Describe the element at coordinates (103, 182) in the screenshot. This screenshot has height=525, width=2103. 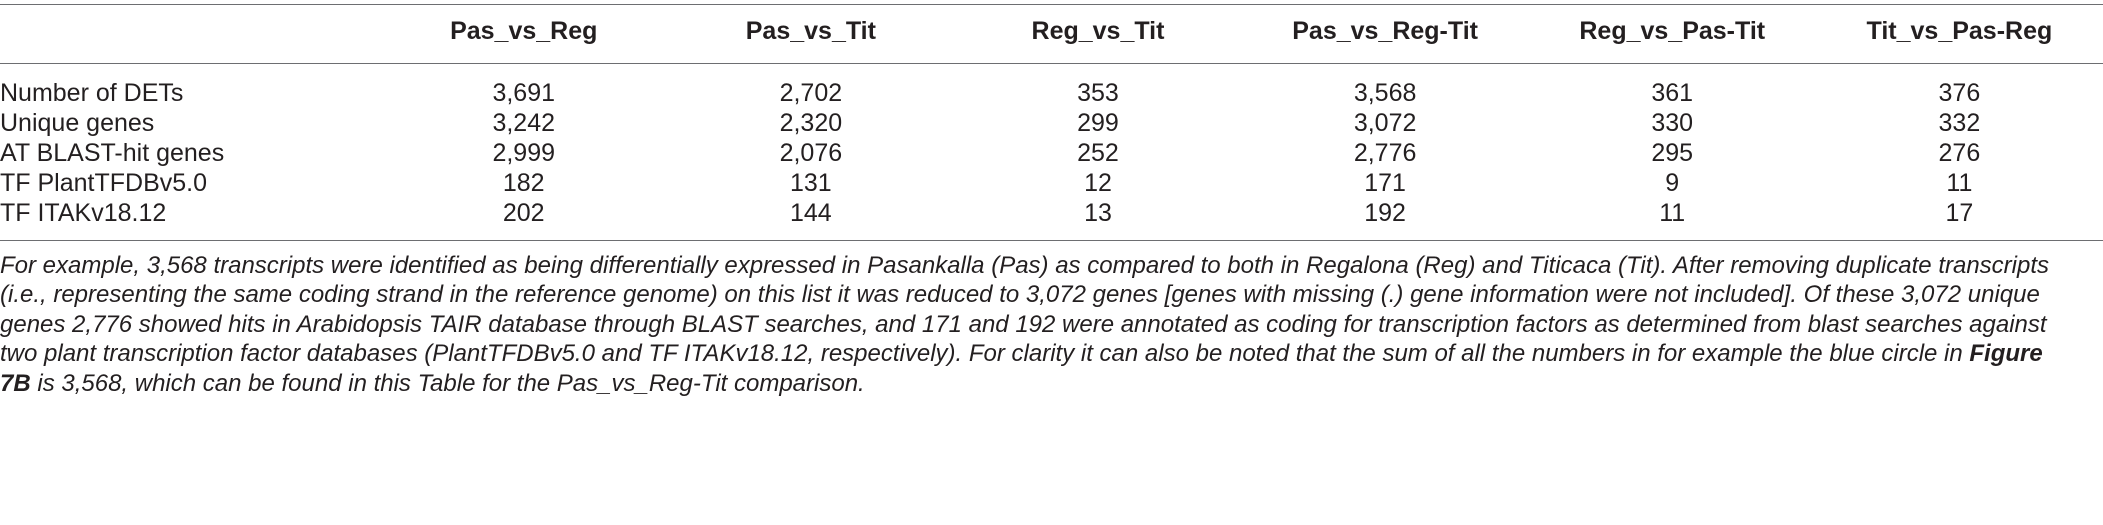
I see `row-label: TF PlantTFDBv5.0` at that location.